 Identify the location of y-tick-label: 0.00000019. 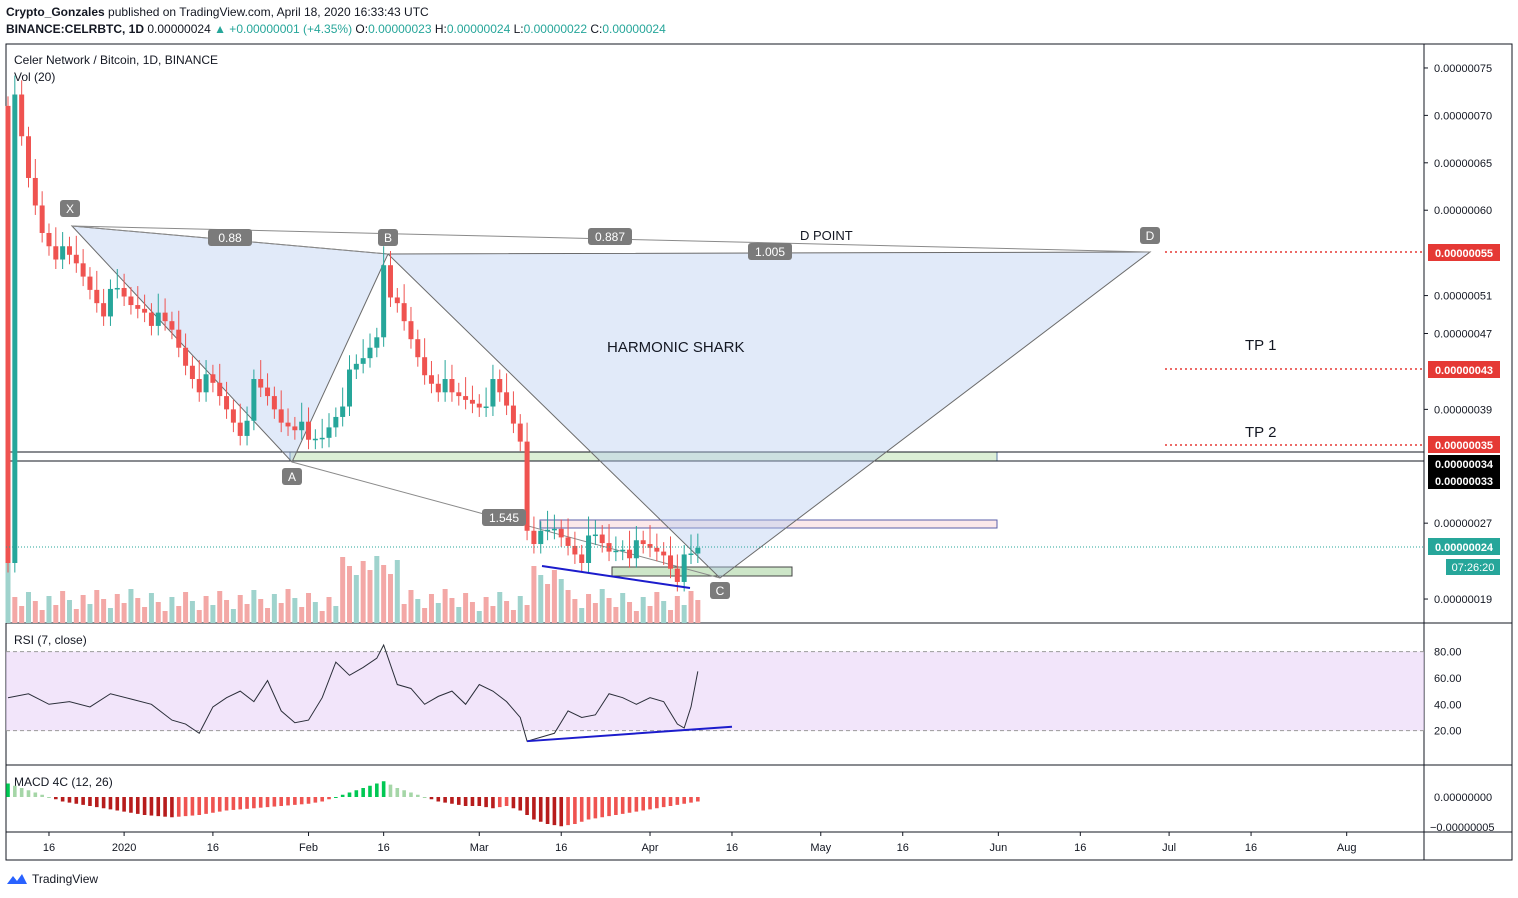
(1463, 600).